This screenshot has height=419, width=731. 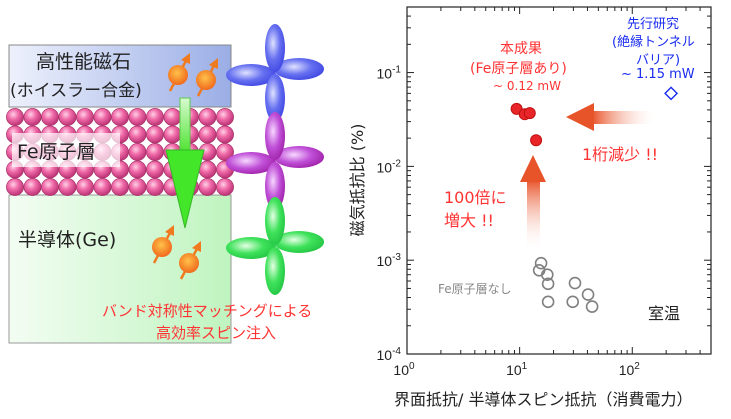 I want to click on prior-work-title: 先行研究, so click(x=653, y=24).